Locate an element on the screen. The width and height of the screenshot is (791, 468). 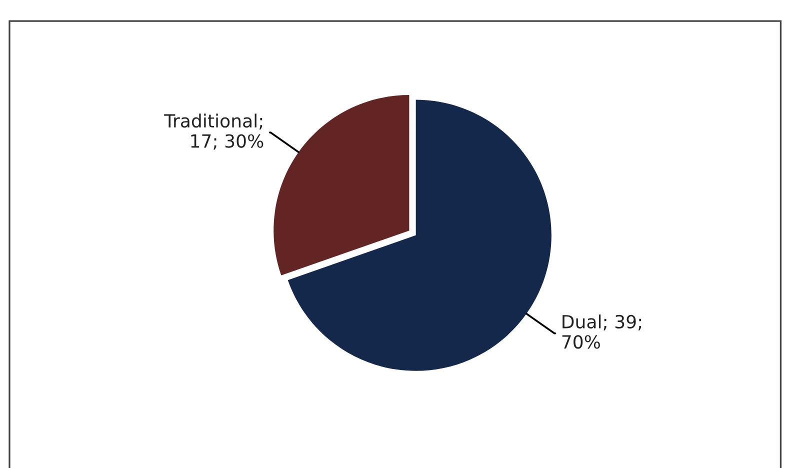
slice-label: Dual; 39; 70% is located at coordinates (602, 331).